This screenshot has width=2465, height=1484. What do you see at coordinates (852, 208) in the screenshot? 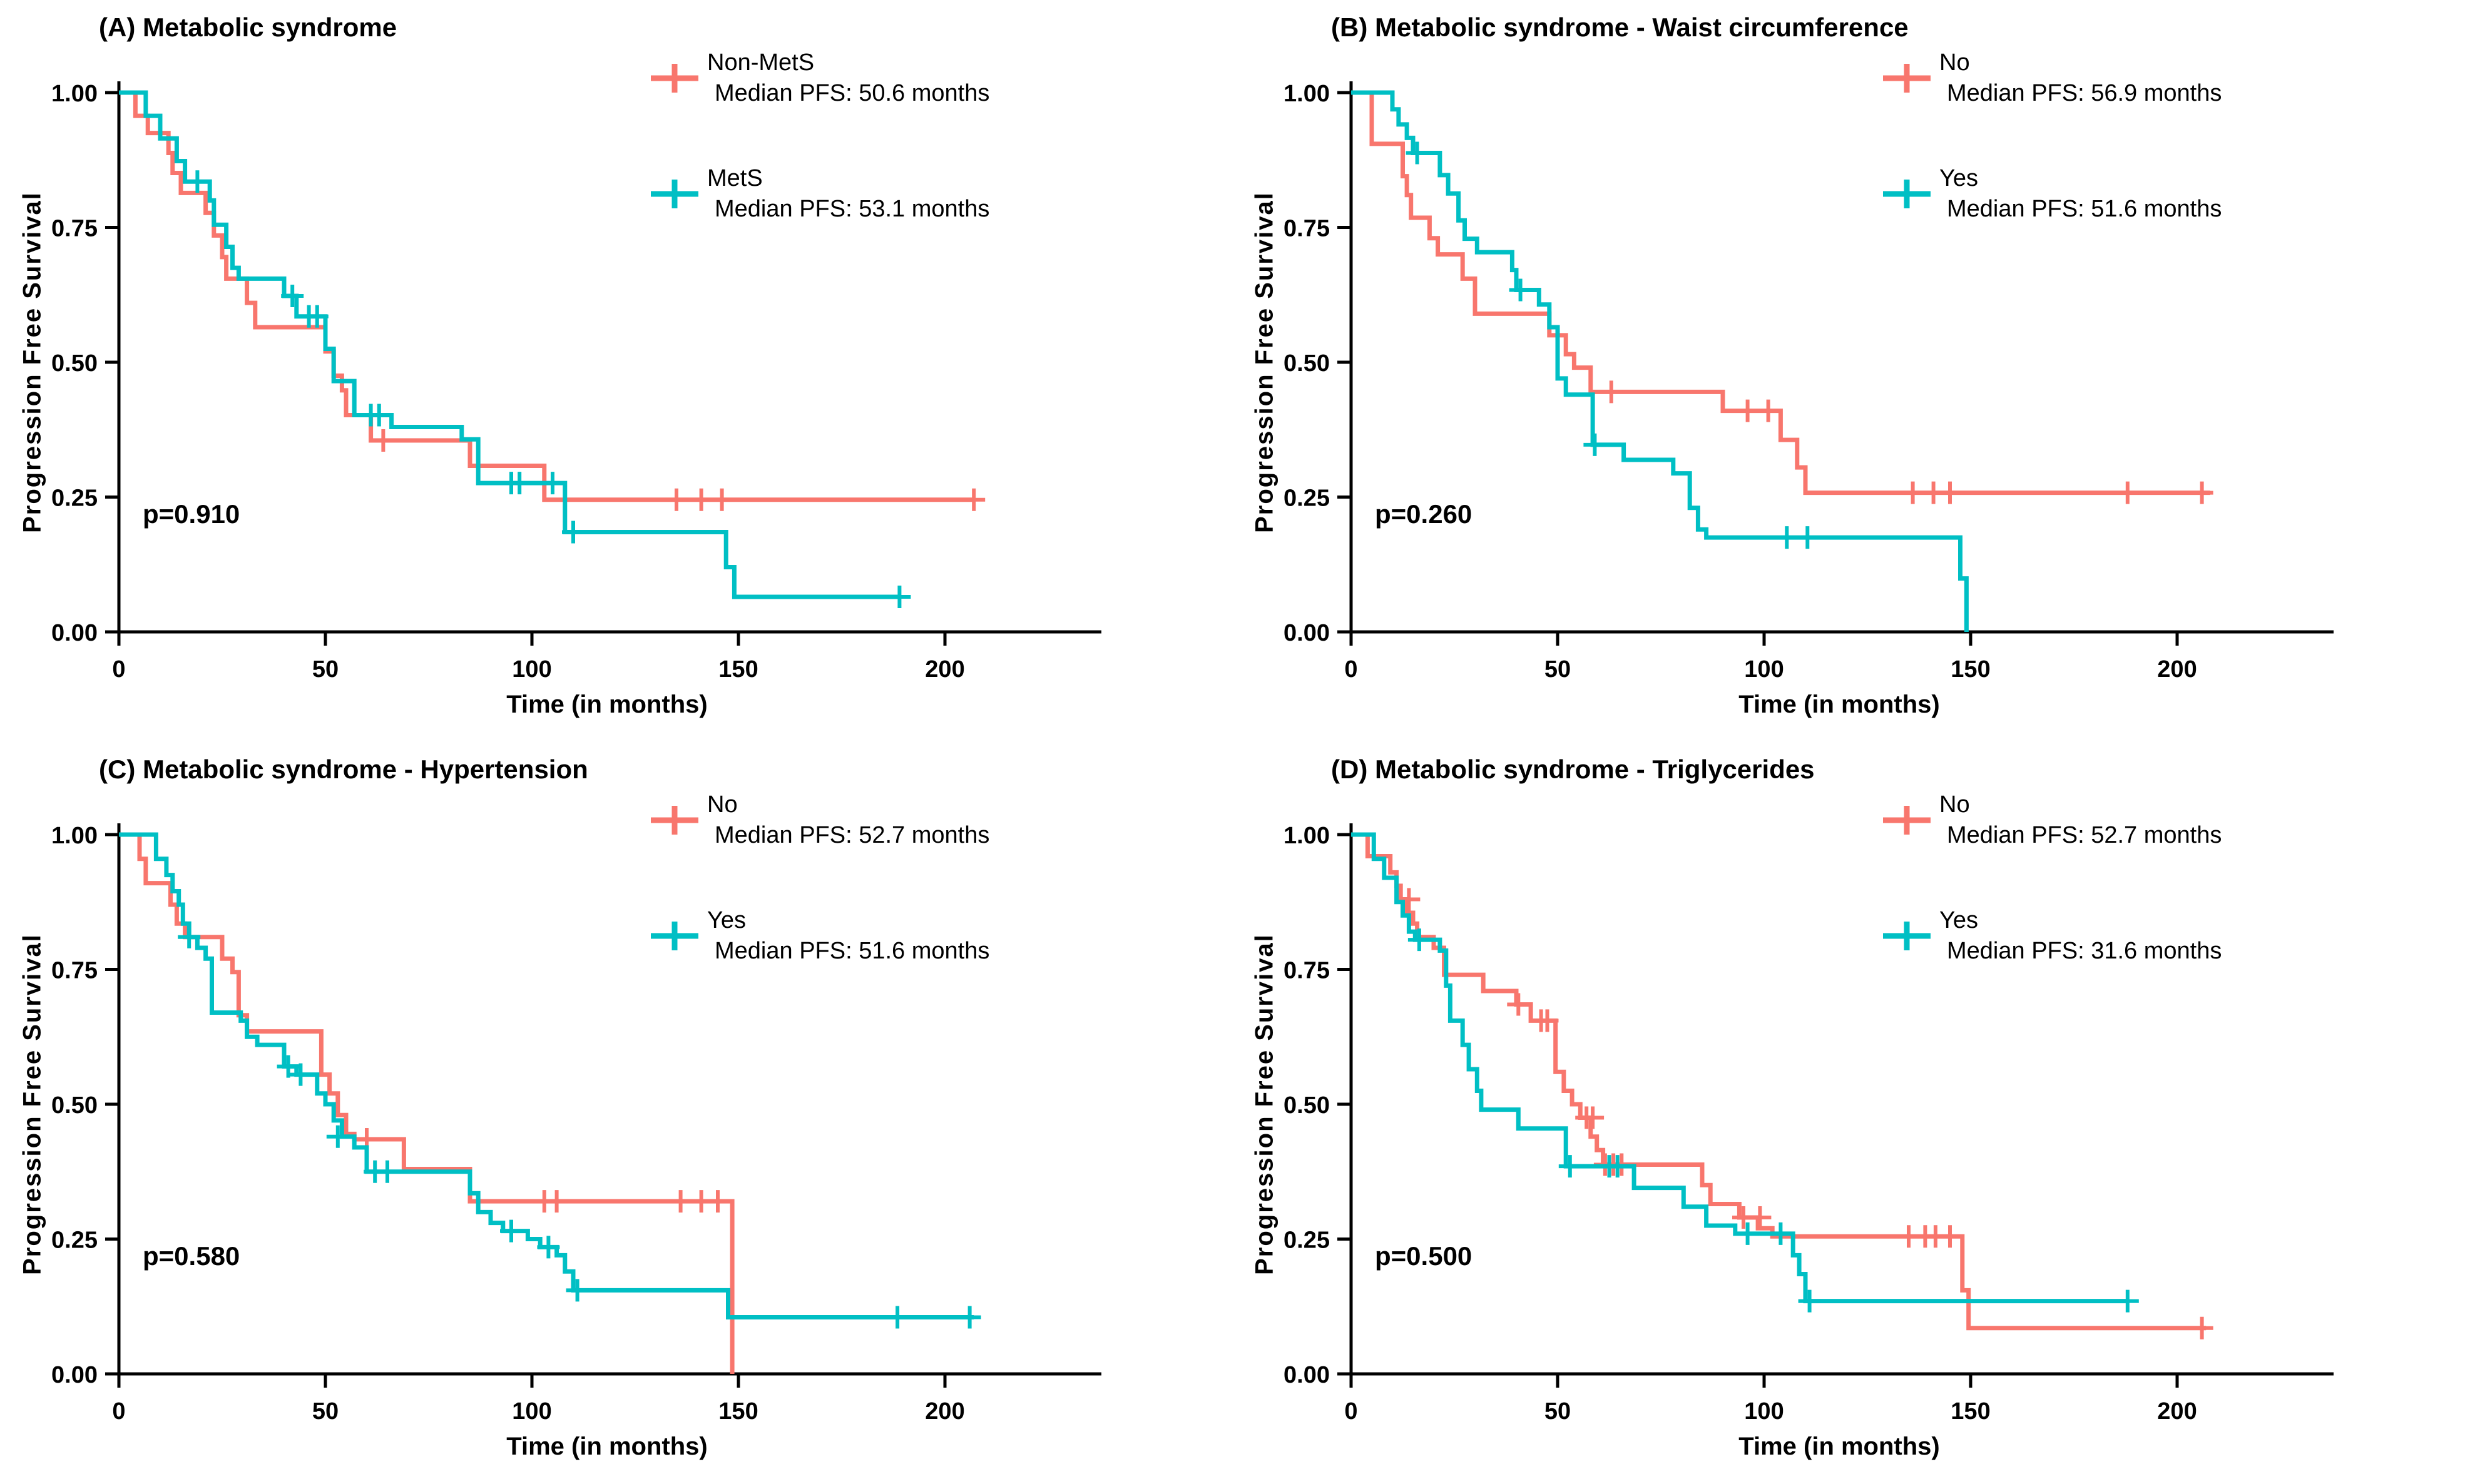
I see `legend-series-median: Median PFS: 53.1 months` at bounding box center [852, 208].